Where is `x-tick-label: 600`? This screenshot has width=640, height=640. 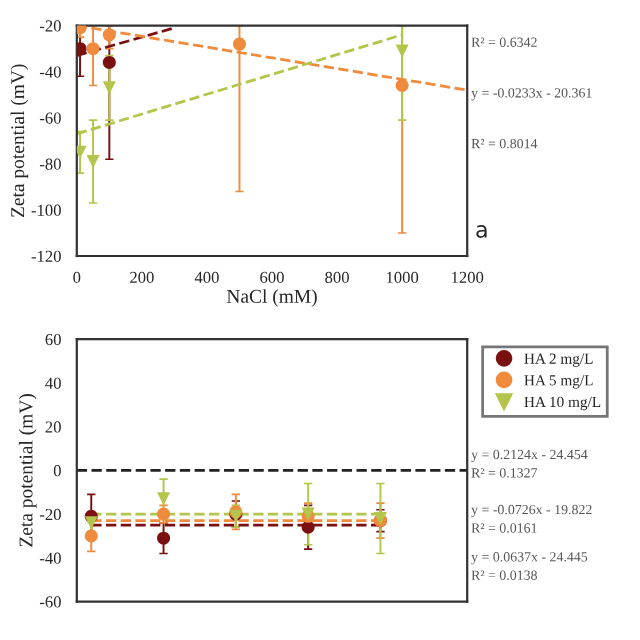
x-tick-label: 600 is located at coordinates (272, 277).